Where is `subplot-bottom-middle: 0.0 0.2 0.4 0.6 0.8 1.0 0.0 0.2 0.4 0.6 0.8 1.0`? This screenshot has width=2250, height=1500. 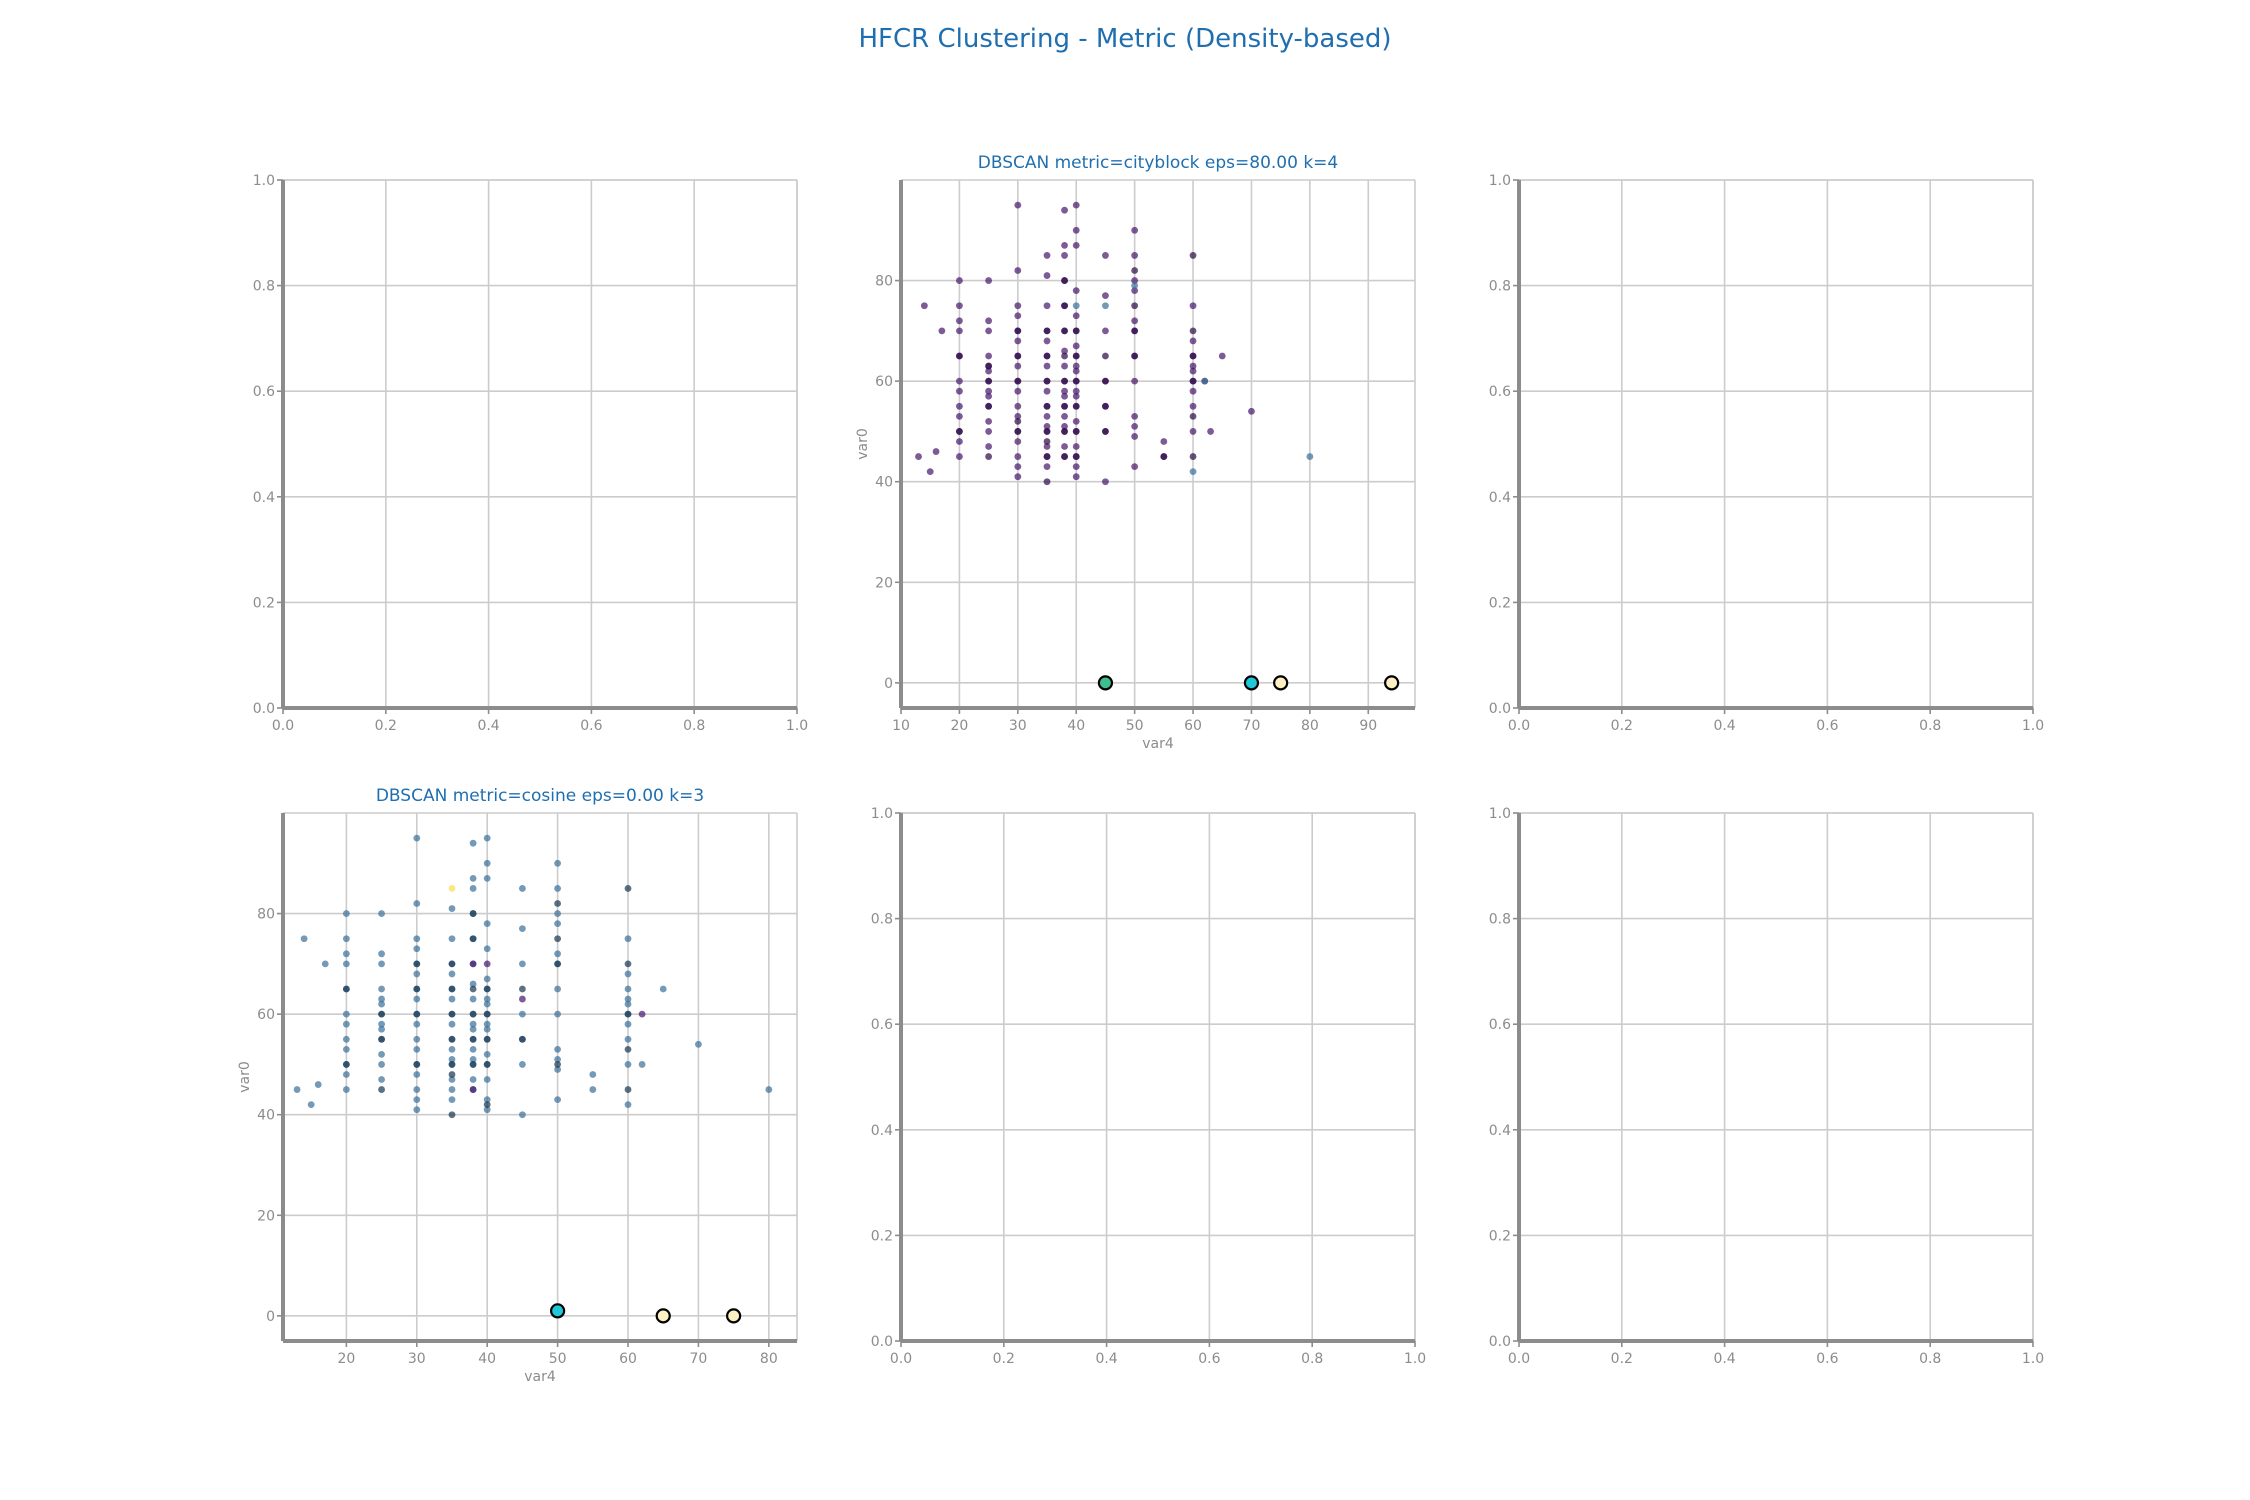
subplot-bottom-middle: 0.0 0.2 0.4 0.6 0.8 1.0 0.0 0.2 0.4 0.6 0.8 1.0 is located at coordinates (1148, 1086).